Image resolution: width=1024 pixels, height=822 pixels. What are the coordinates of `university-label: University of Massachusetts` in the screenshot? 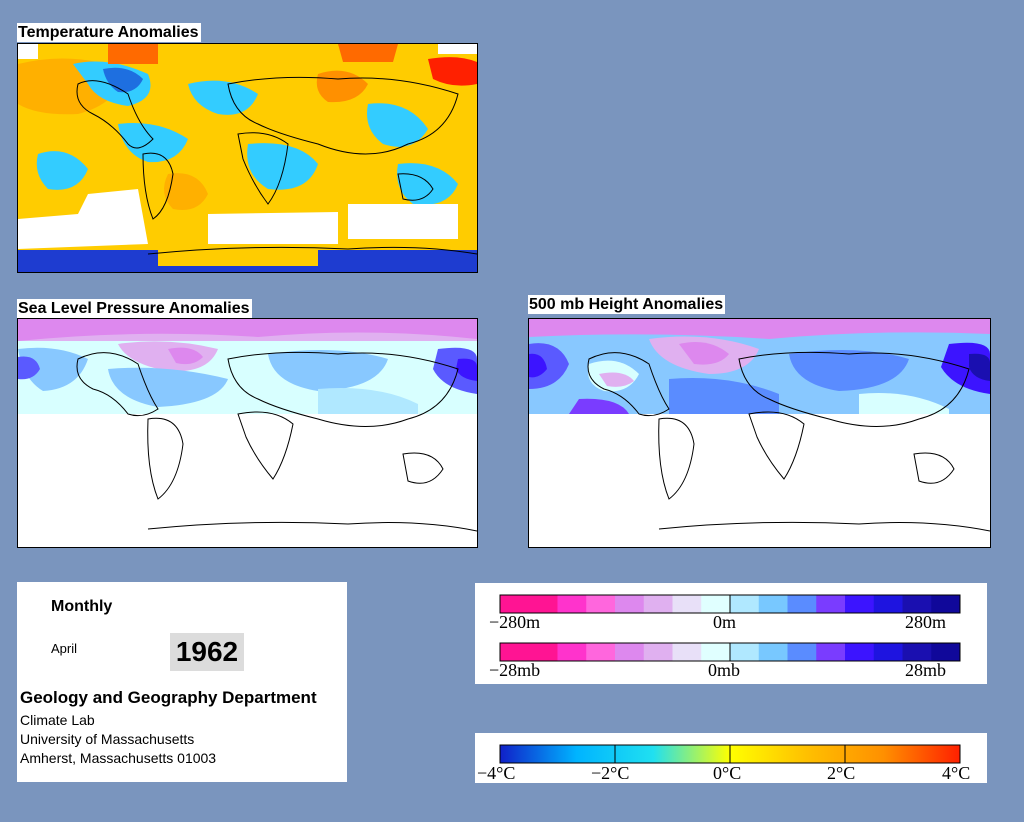 It's located at (107, 739).